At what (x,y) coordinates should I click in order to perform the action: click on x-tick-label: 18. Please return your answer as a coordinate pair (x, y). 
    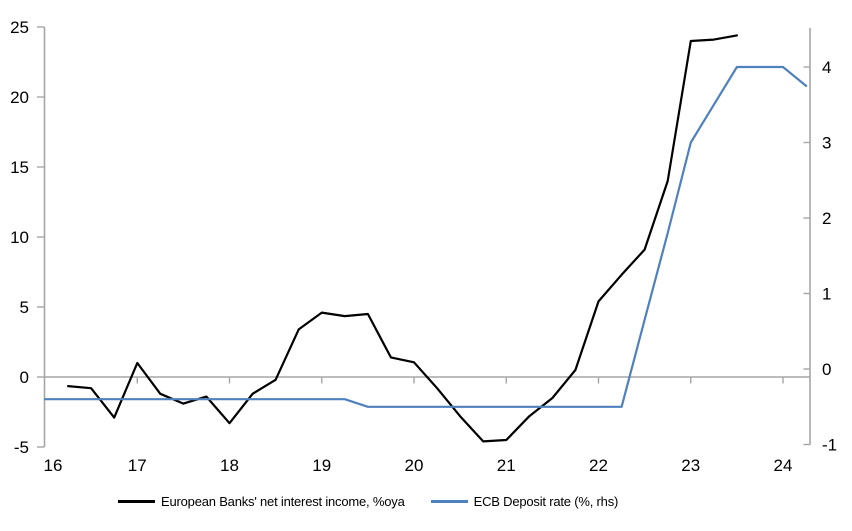
    Looking at the image, I should click on (229, 465).